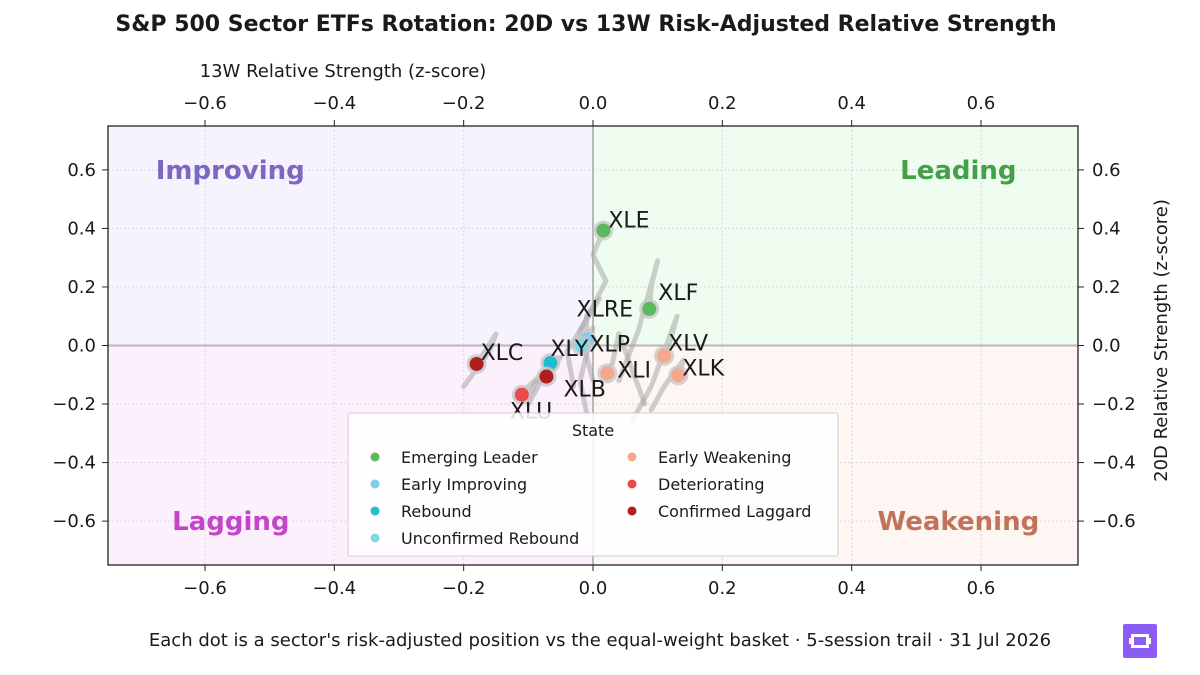 The image size is (1200, 675). What do you see at coordinates (593, 484) in the screenshot?
I see `legend-box` at bounding box center [593, 484].